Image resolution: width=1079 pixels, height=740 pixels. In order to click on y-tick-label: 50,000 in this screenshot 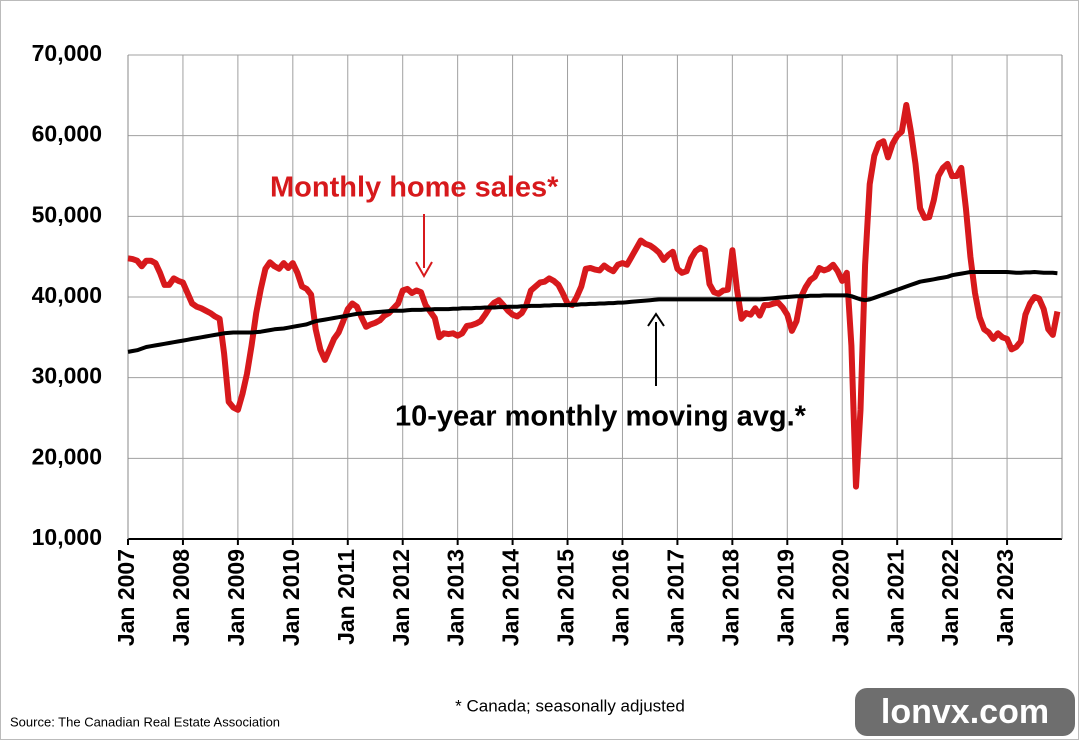, I will do `click(67, 214)`.